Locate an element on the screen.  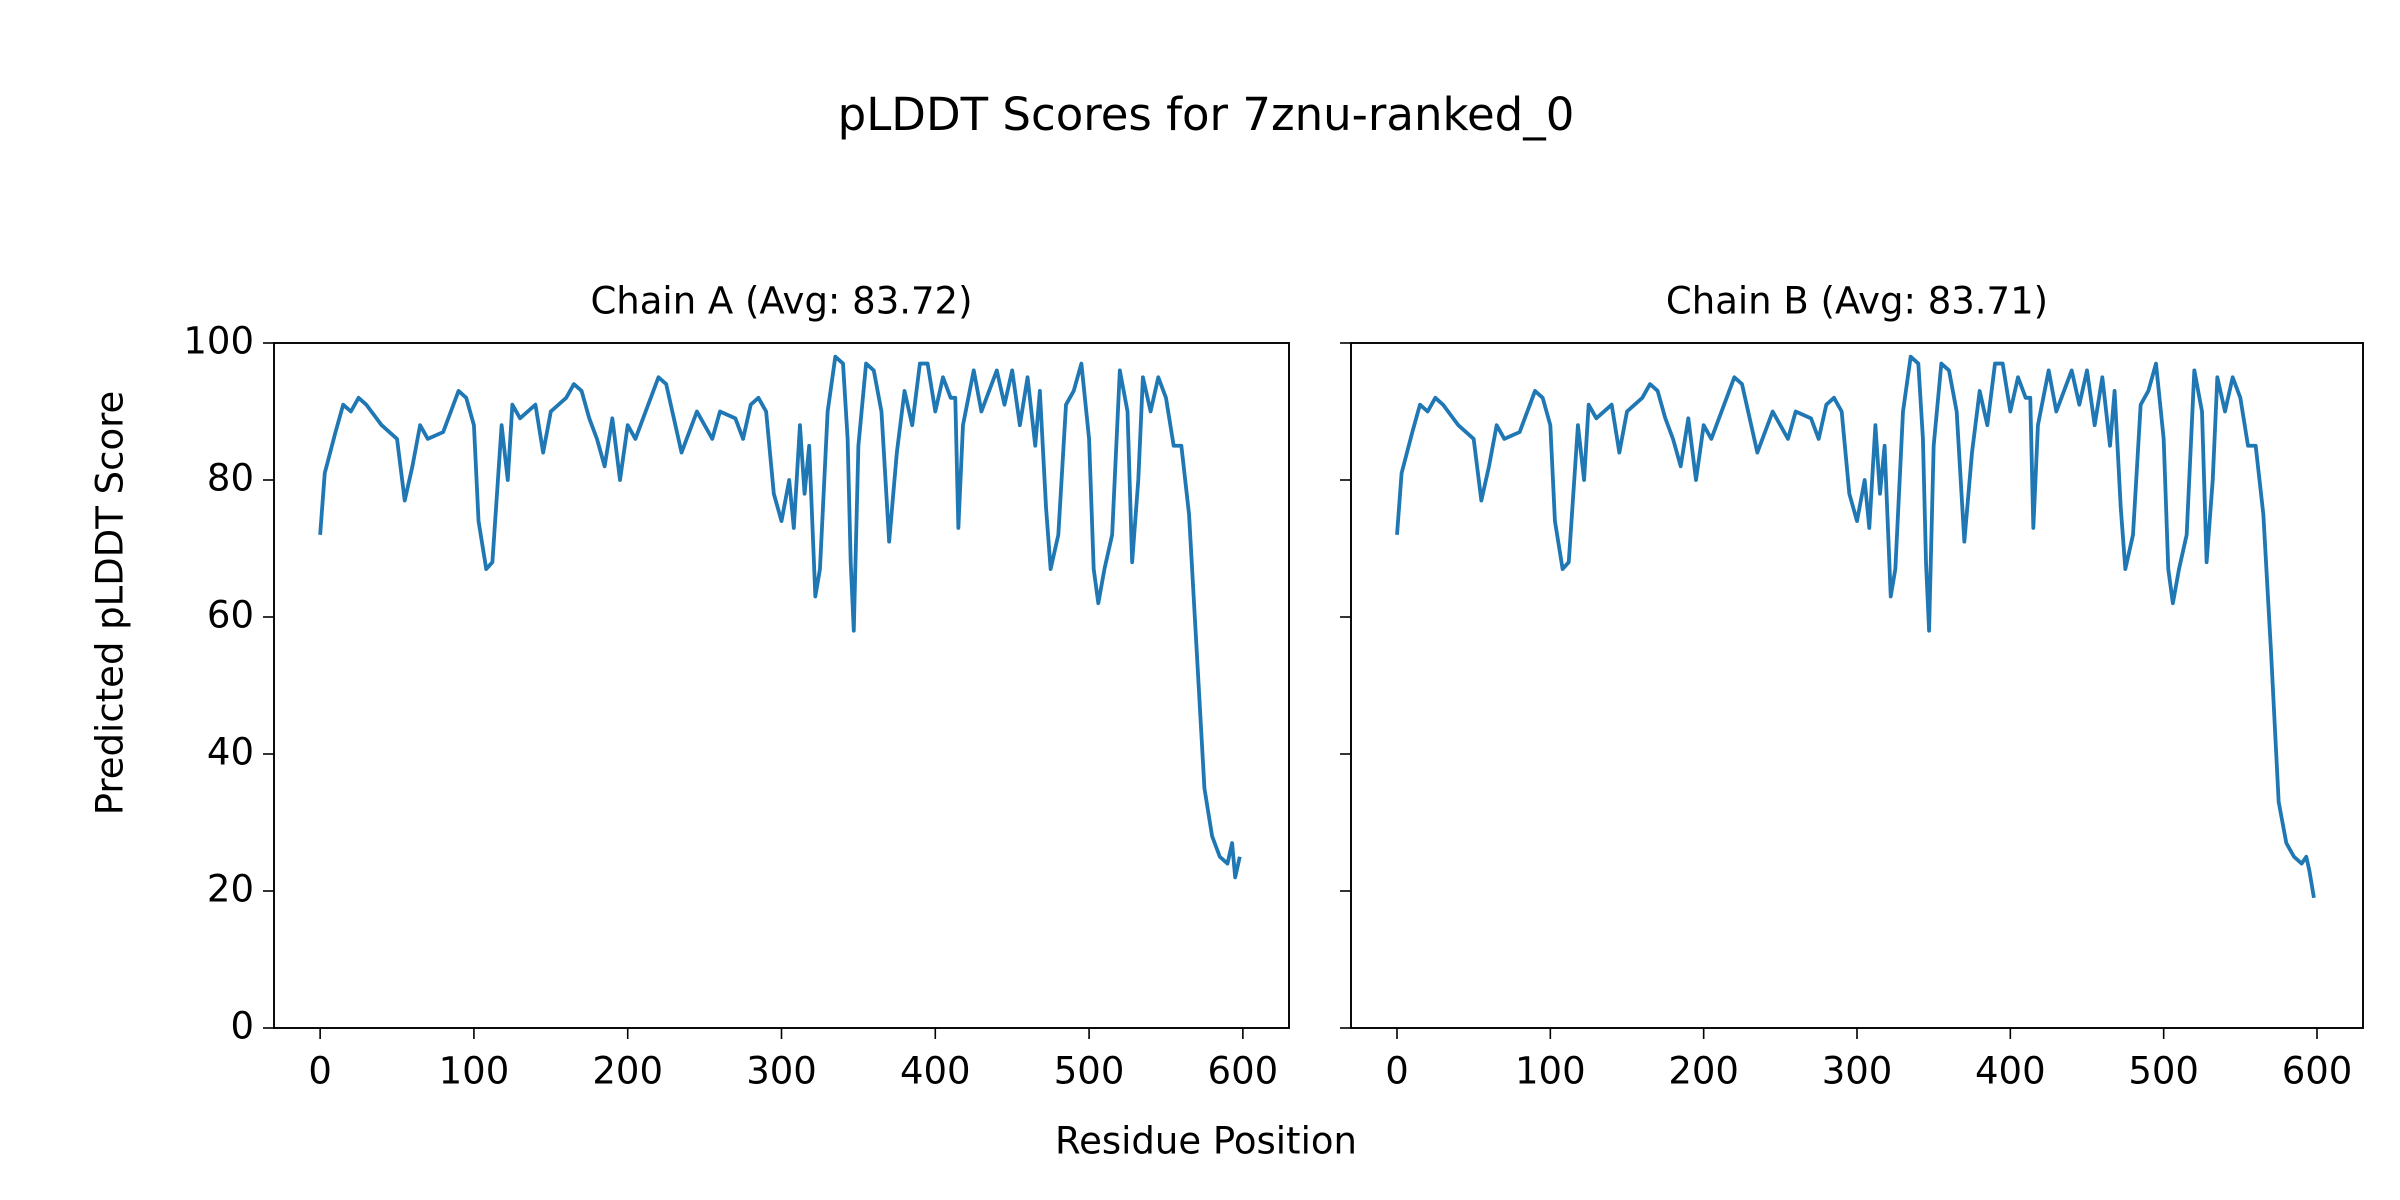
x-axis-label: Residue Position is located at coordinates (1206, 1141).